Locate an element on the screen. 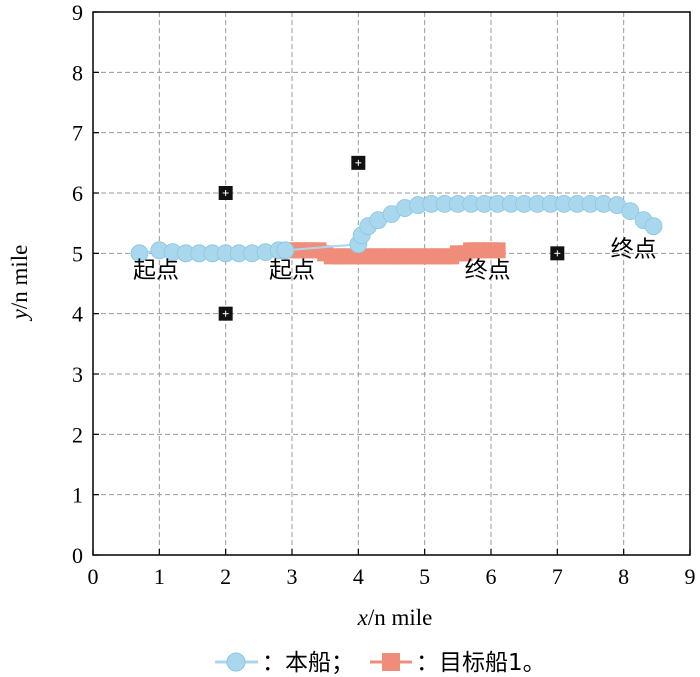 The image size is (700, 677). x-tick-label: 5 is located at coordinates (424, 576).